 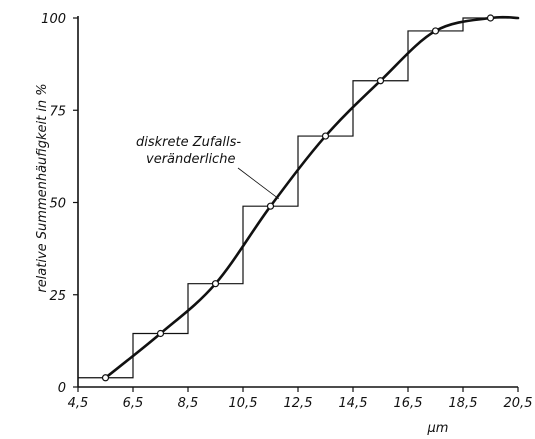 What do you see at coordinates (53, 19) in the screenshot?
I see `y-tick-label-4: 100` at bounding box center [53, 19].